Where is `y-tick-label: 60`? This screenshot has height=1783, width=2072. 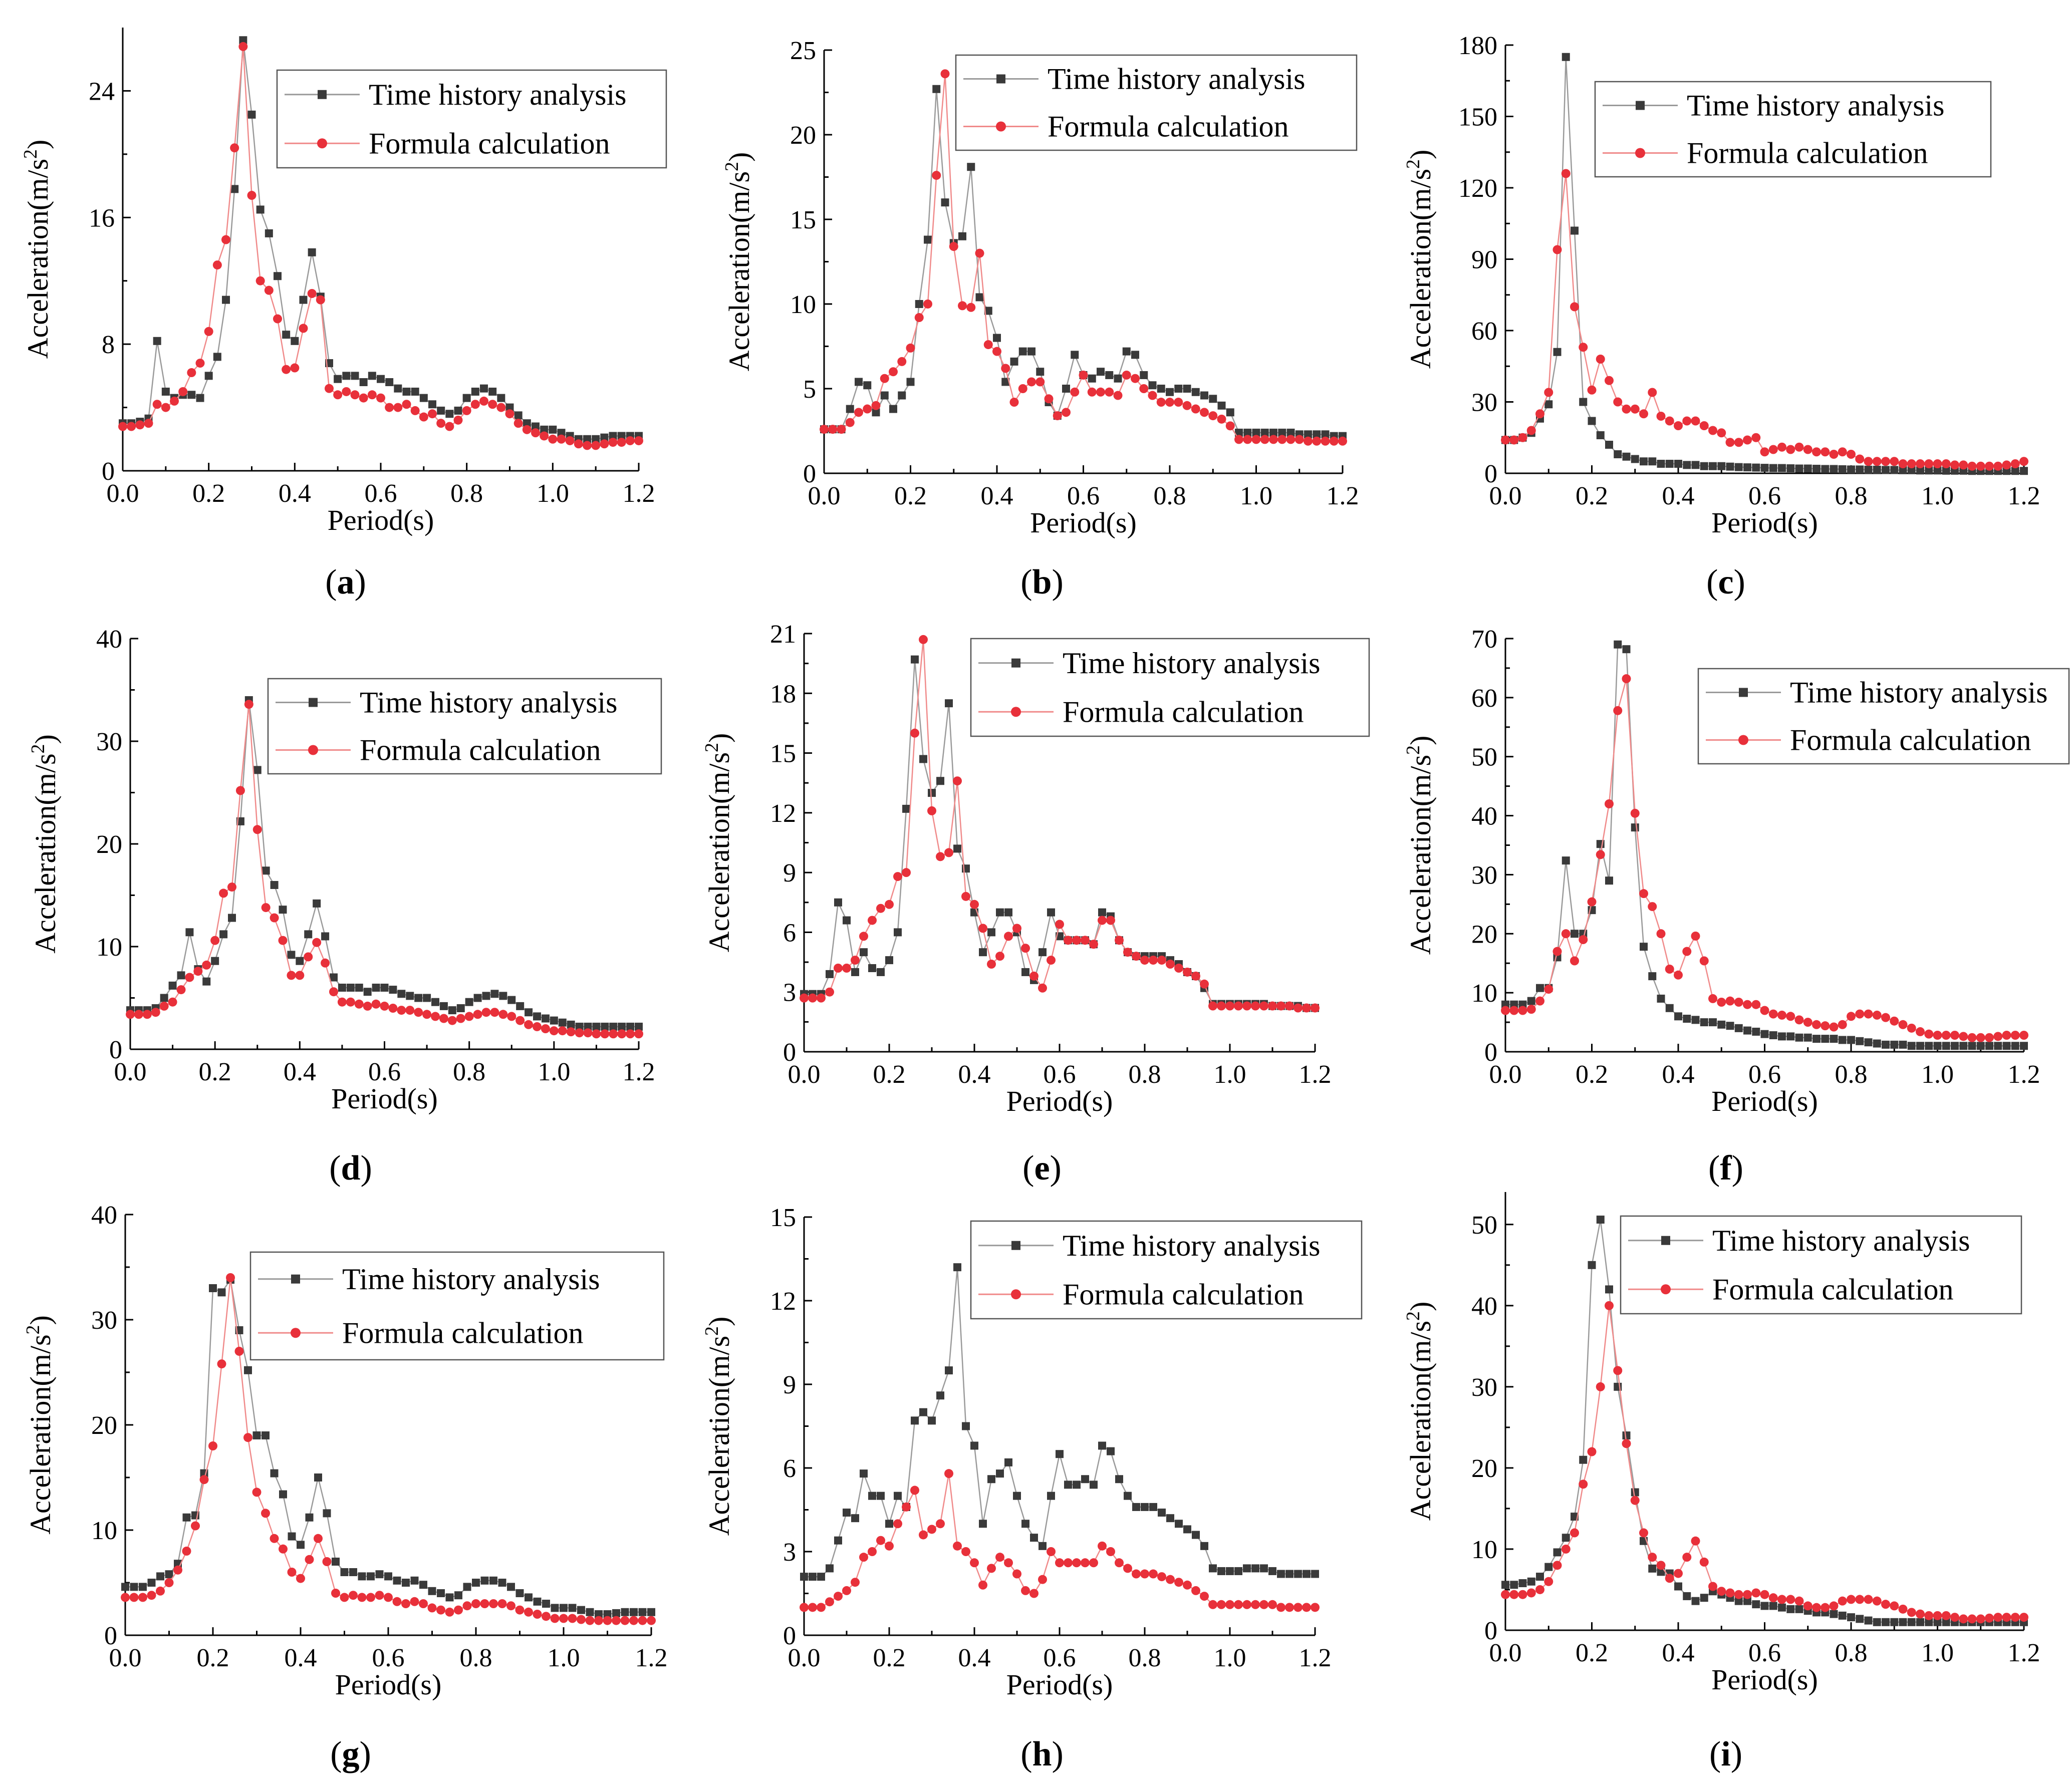
y-tick-label: 60 is located at coordinates (1484, 331).